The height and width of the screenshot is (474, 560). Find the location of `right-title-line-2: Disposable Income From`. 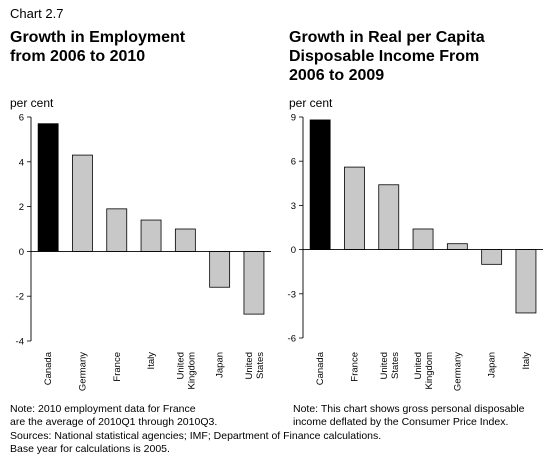

right-title-line-2: Disposable Income From is located at coordinates (384, 56).